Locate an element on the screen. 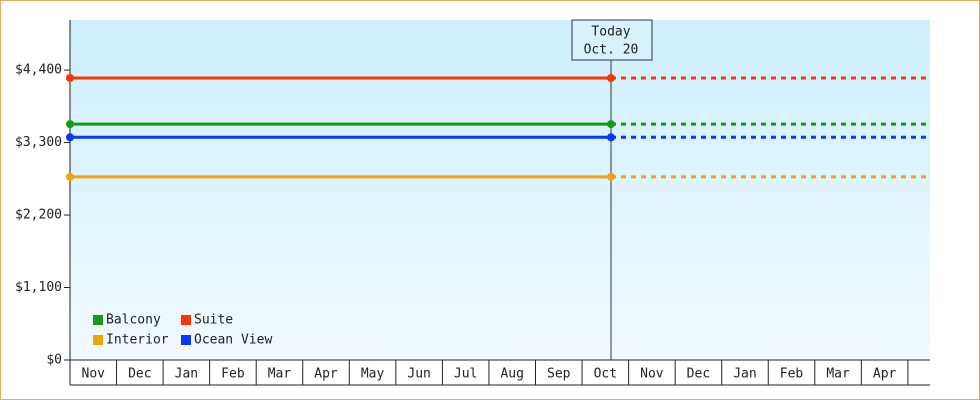 This screenshot has width=980, height=400. today-label: Today is located at coordinates (610, 32).